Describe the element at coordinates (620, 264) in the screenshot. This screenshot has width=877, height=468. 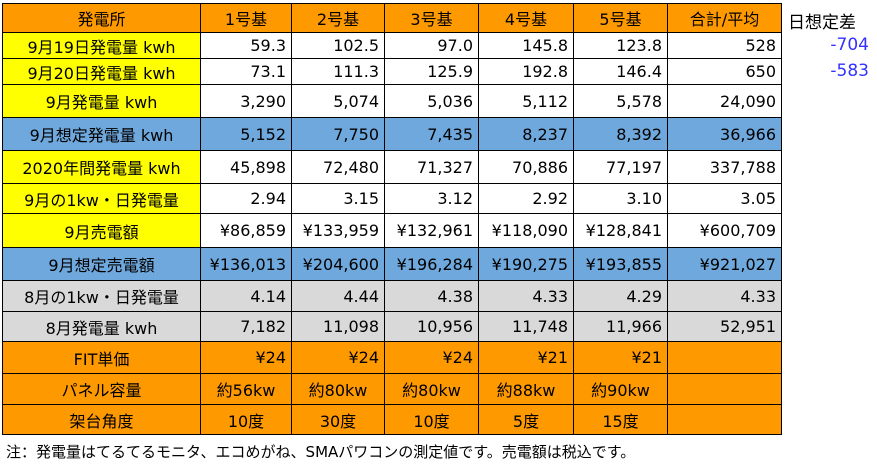
I see `cell: ¥193,855` at that location.